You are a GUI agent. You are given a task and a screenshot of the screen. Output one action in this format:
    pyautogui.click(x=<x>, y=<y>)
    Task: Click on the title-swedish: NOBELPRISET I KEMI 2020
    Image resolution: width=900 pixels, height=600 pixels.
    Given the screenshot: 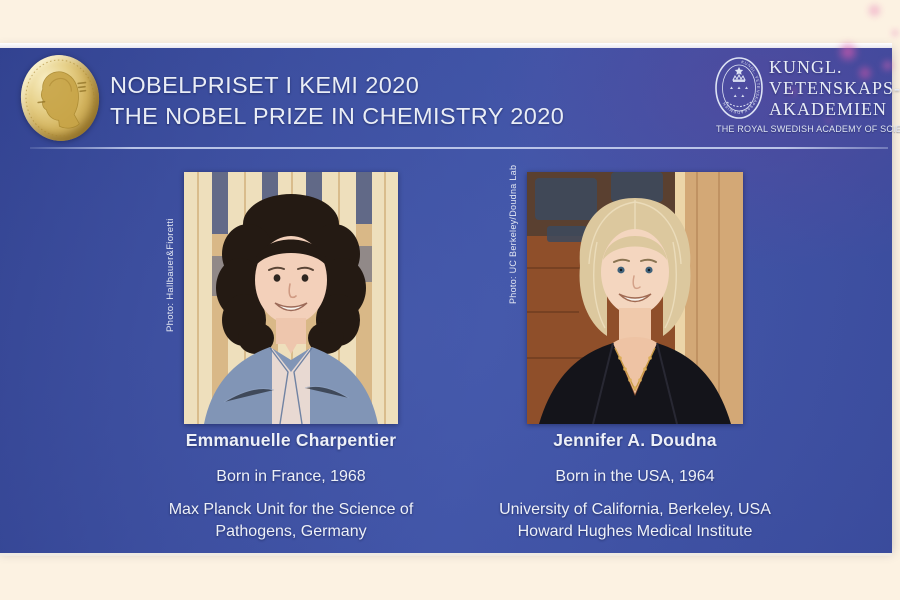 What is the action you would take?
    pyautogui.click(x=265, y=85)
    